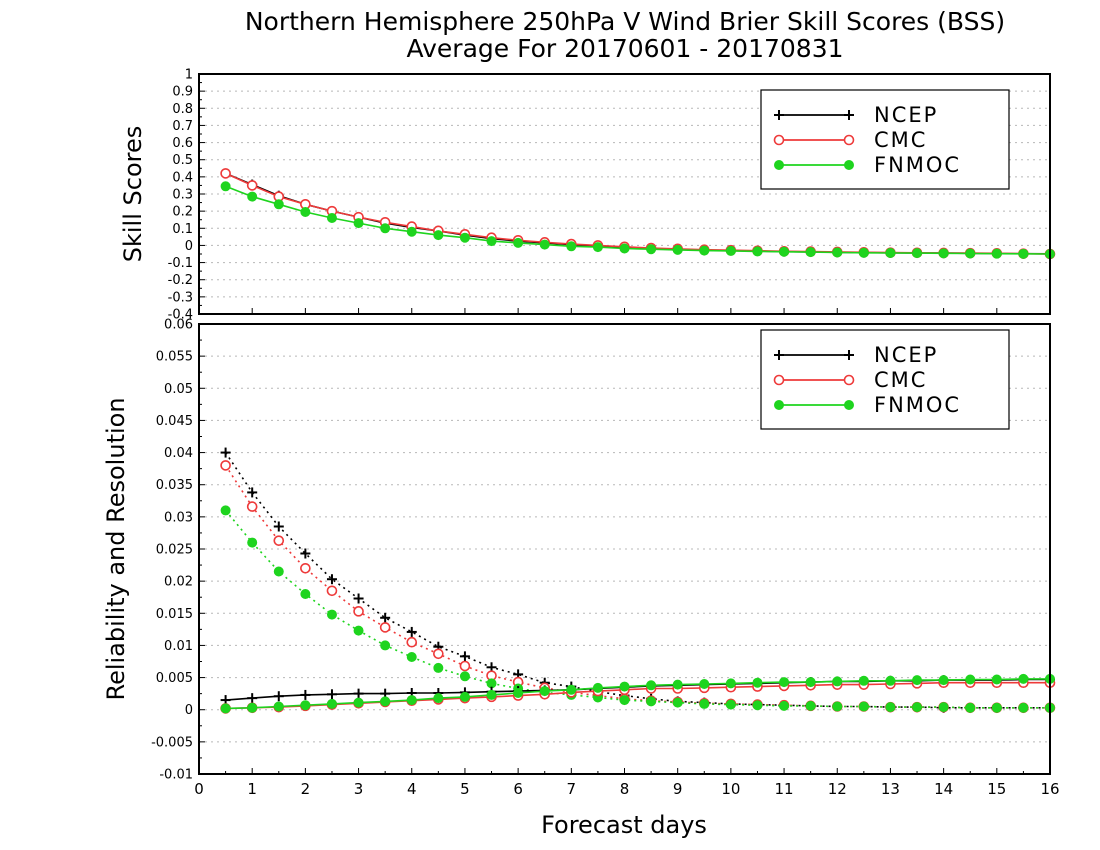 This screenshot has width=1100, height=850. I want to click on top-legend-fnmoc-label: FNMOC, so click(917, 165).